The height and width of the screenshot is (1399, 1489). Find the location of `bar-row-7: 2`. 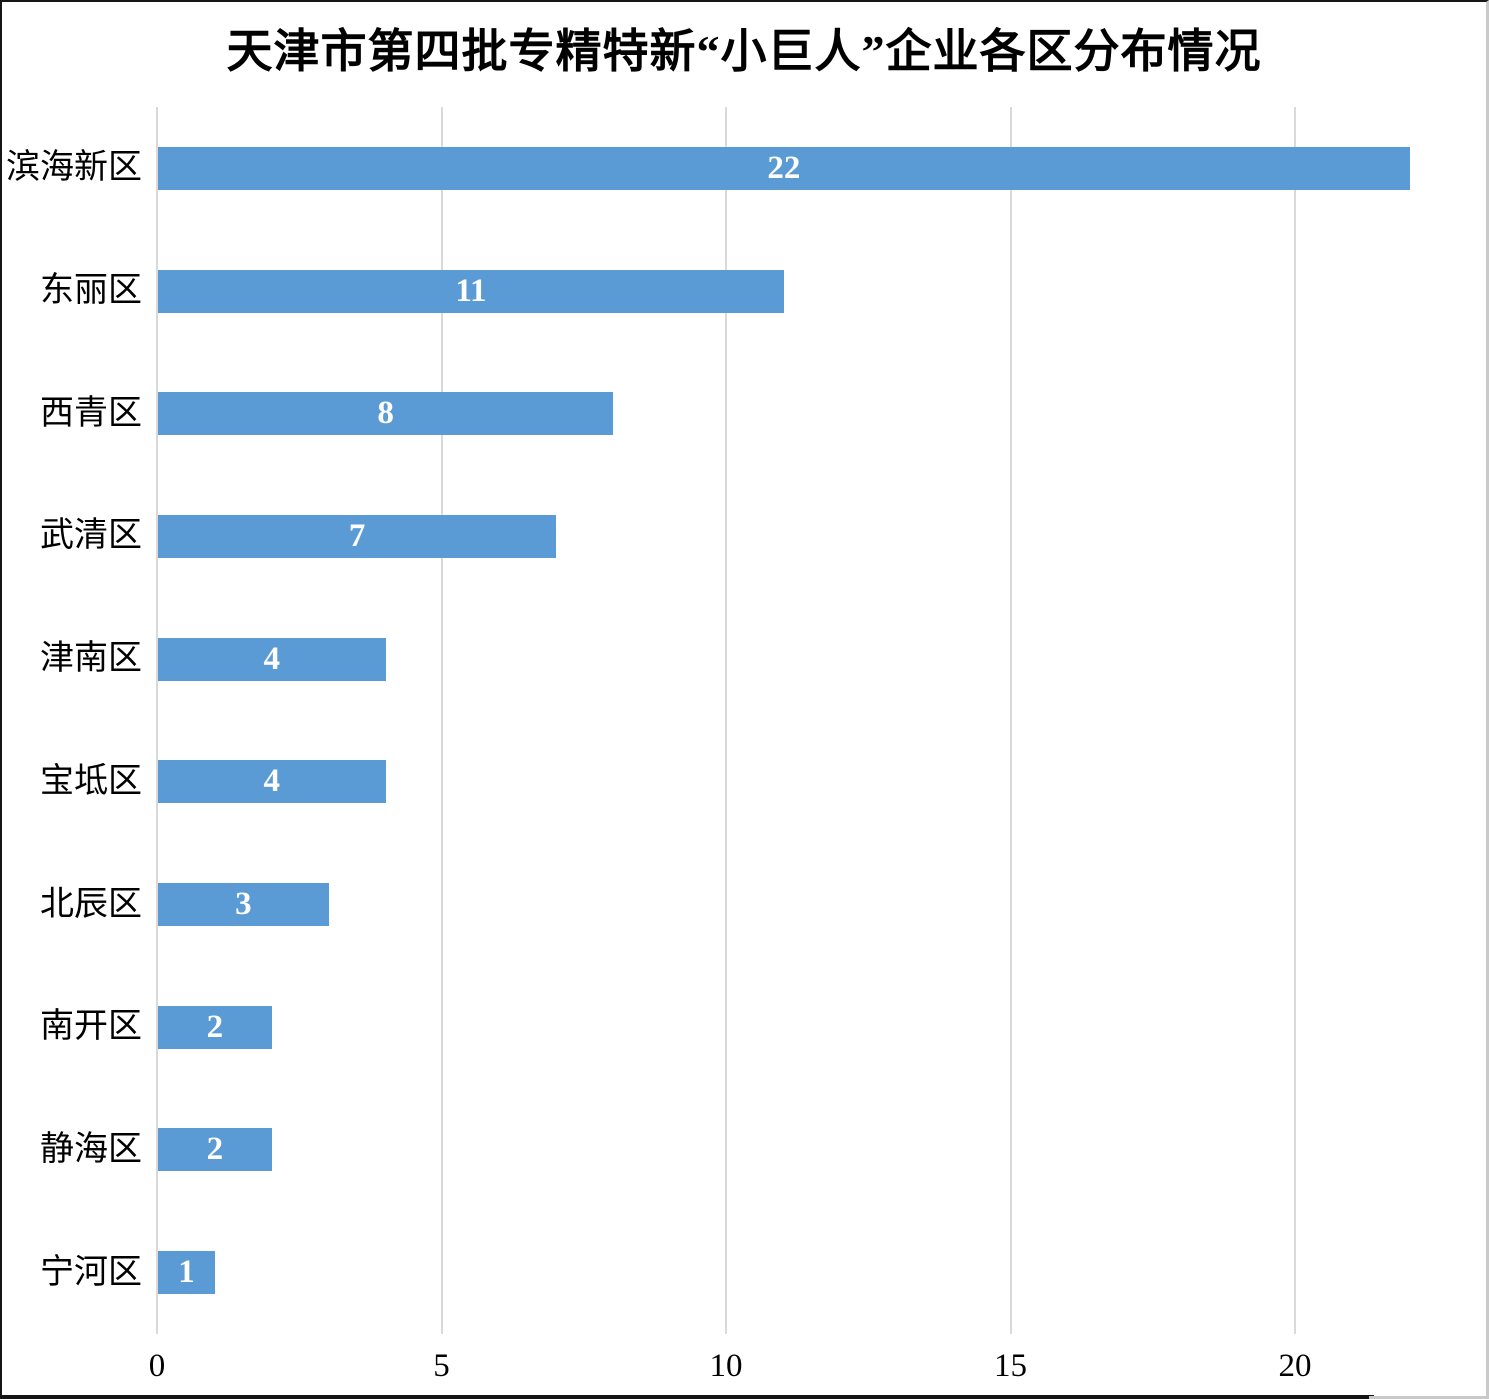

bar-row-7: 2 is located at coordinates (215, 1027).